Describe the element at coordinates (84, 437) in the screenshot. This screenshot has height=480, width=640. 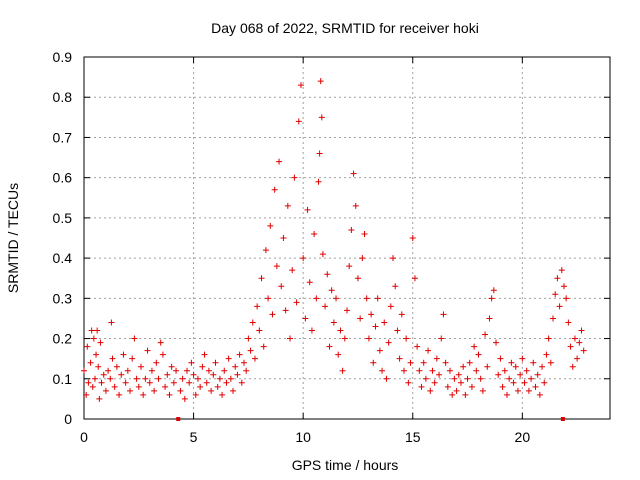
I see `x-tick-label: 0` at that location.